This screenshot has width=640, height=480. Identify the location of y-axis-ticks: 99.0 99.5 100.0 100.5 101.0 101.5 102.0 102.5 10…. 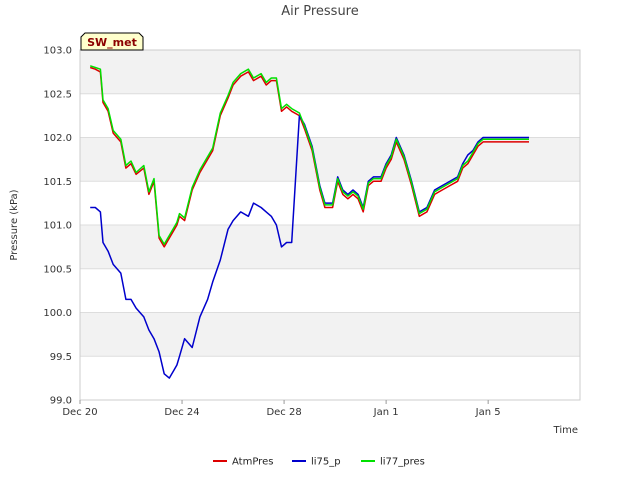
(57, 226).